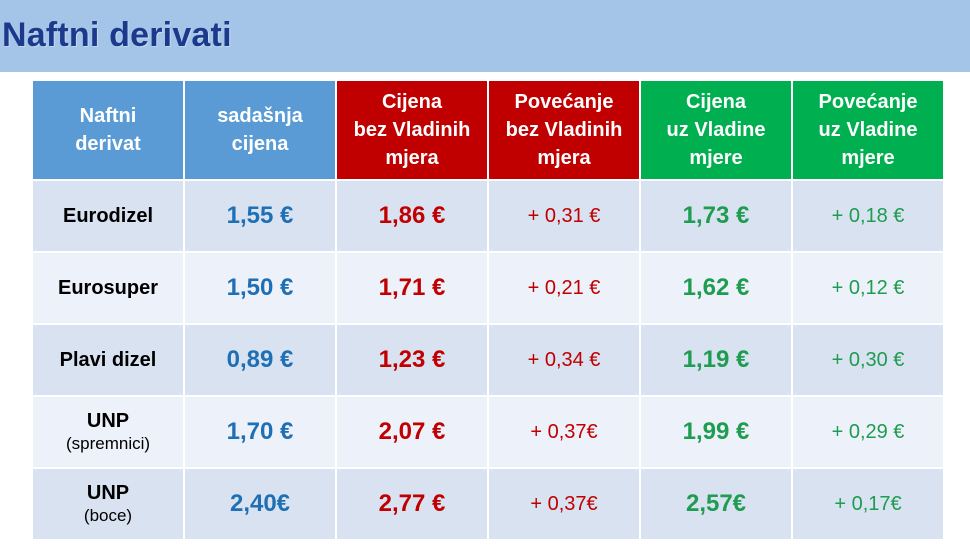  What do you see at coordinates (717, 361) in the screenshot?
I see `price-with-cell: 1,19 €` at bounding box center [717, 361].